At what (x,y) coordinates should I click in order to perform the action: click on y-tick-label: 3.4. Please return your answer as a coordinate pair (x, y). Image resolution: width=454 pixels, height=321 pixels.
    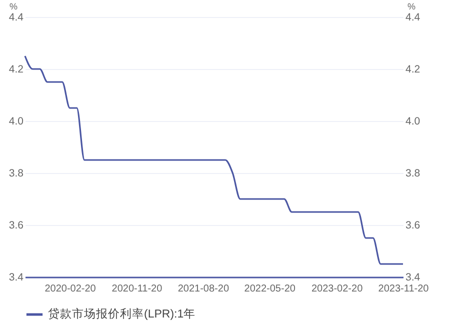
    Looking at the image, I should click on (16, 278).